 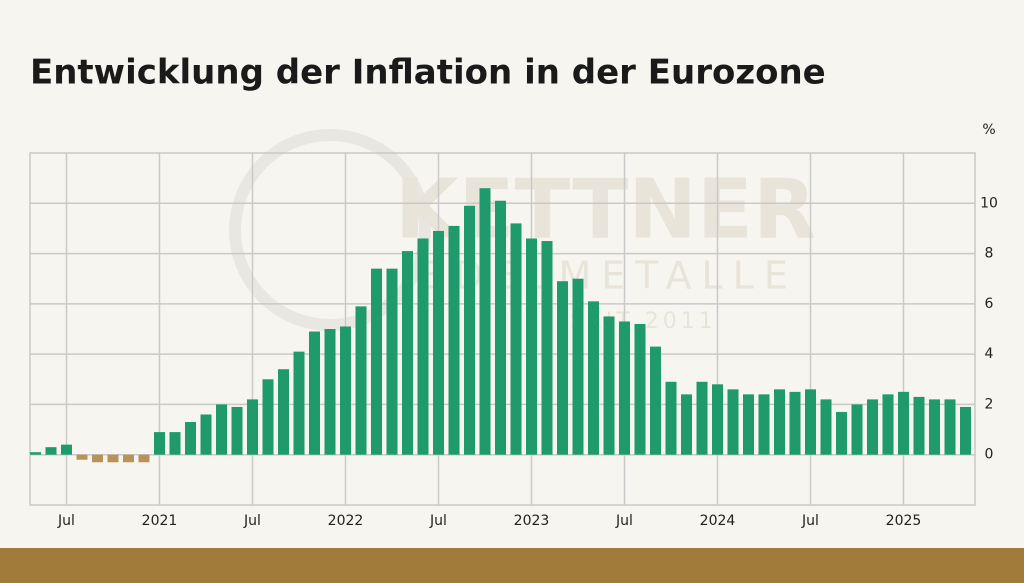 I want to click on y-tick-label: 8, so click(x=989, y=254).